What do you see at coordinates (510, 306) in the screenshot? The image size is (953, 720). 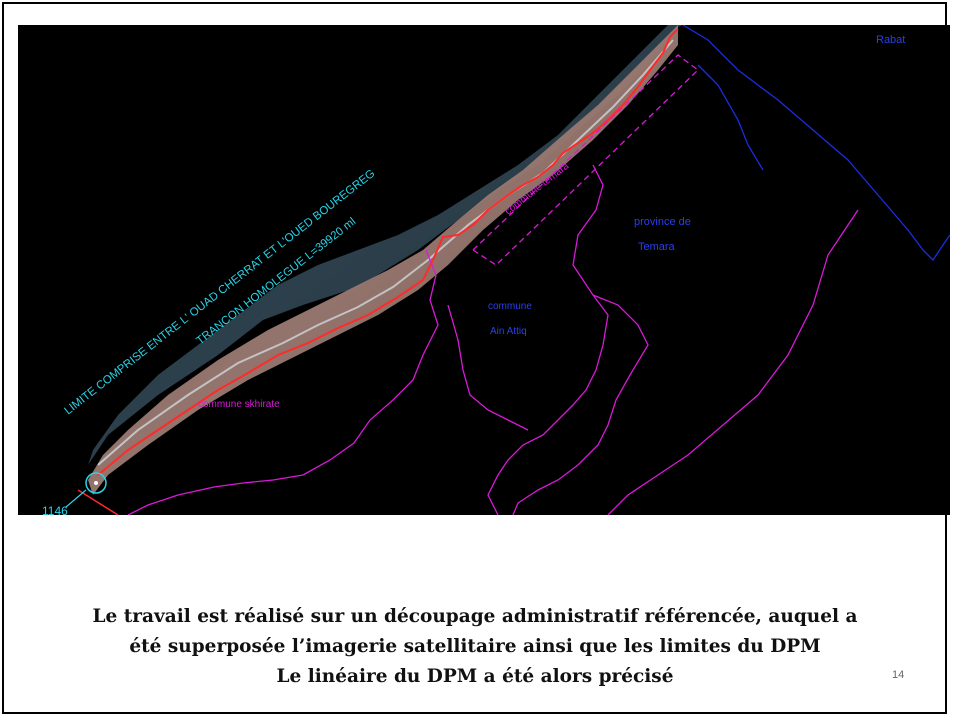 I see `label-ain-attiq-1: commune` at bounding box center [510, 306].